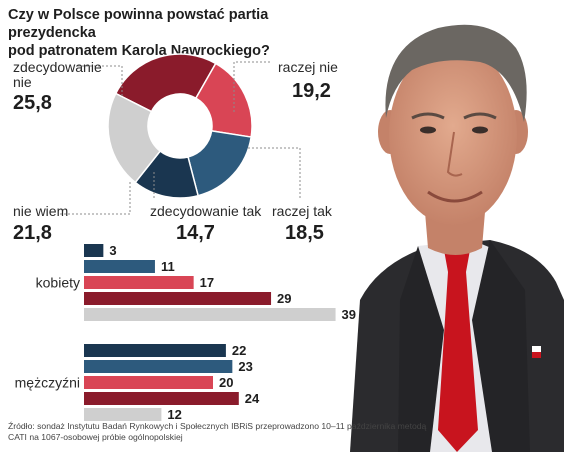  What do you see at coordinates (501, 346) in the screenshot?
I see `lapel-right` at bounding box center [501, 346].